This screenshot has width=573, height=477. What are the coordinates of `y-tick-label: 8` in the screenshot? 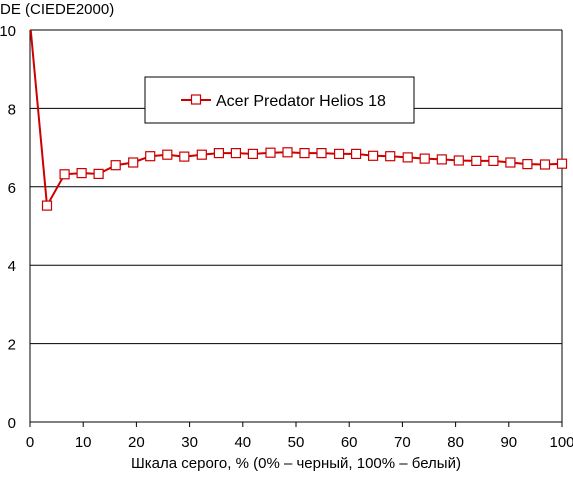 It's located at (12, 109).